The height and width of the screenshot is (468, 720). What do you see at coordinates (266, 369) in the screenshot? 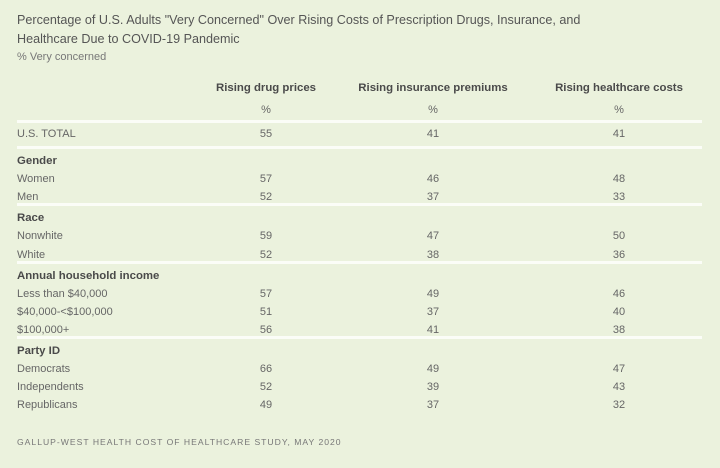
I see `cell-value: 66` at bounding box center [266, 369].